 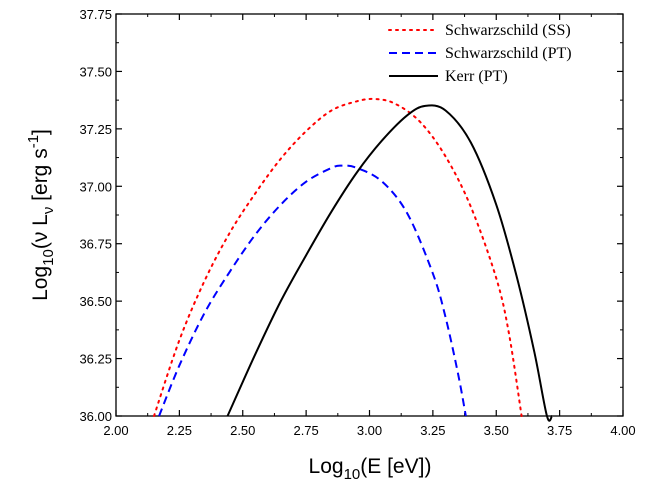 What do you see at coordinates (508, 53) in the screenshot?
I see `legend-label-1: Schwarzschild (PT)` at bounding box center [508, 53].